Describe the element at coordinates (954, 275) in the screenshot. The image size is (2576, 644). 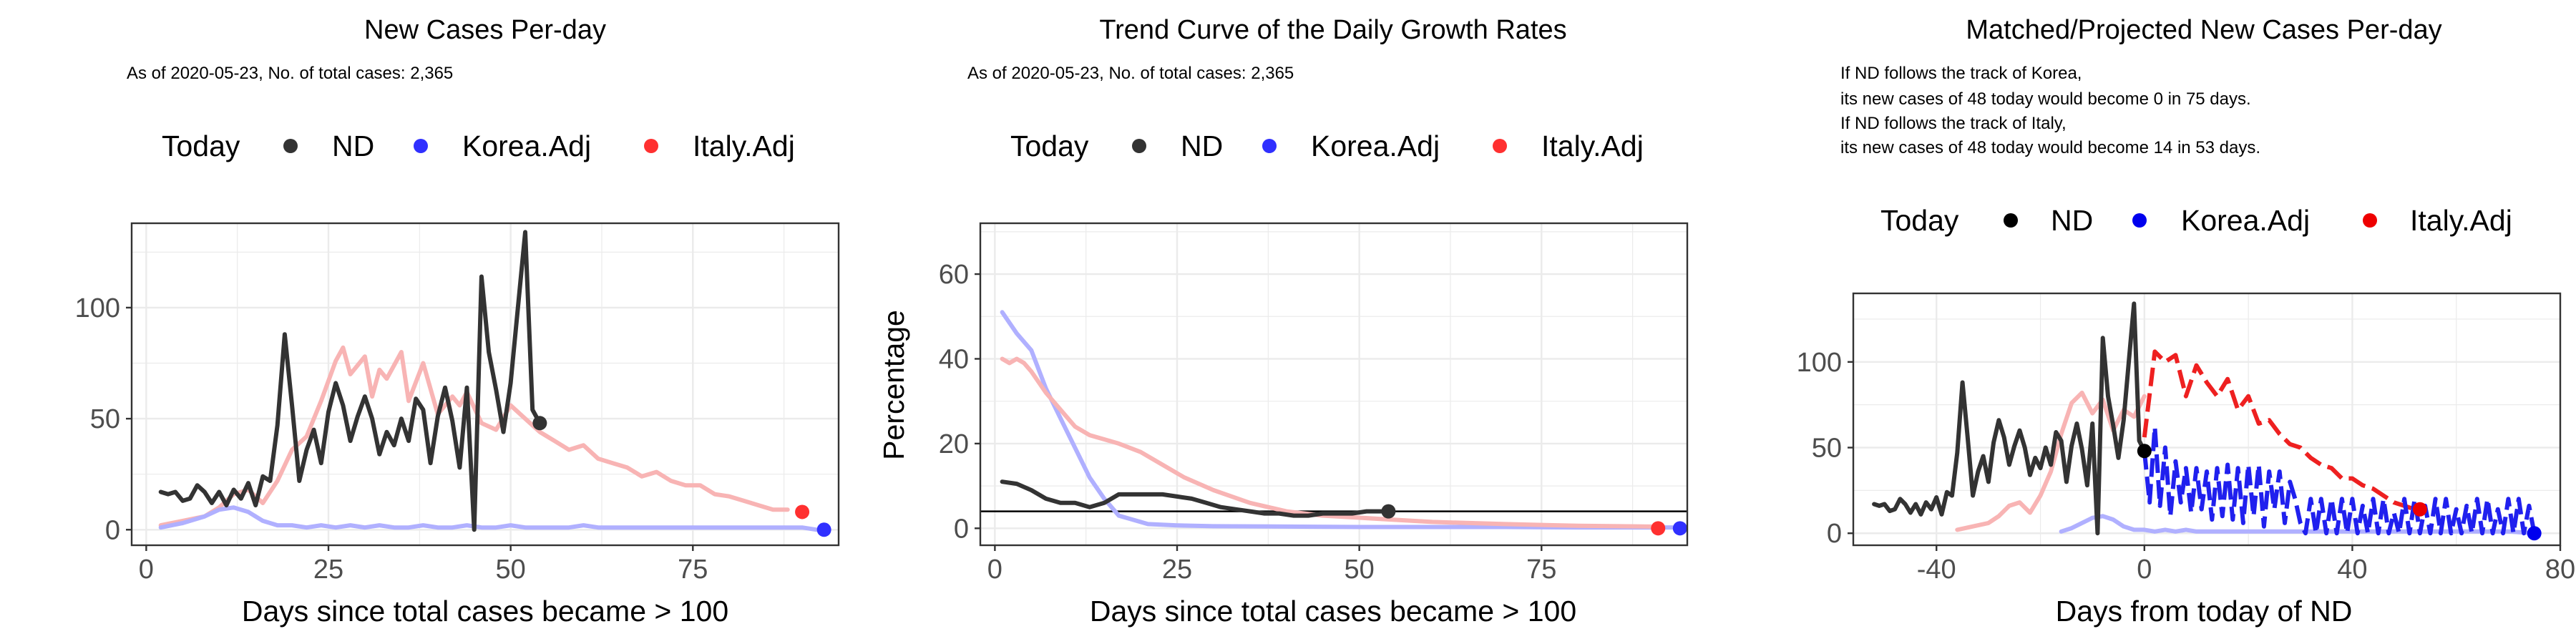
I see `y-tick-label: 60` at that location.